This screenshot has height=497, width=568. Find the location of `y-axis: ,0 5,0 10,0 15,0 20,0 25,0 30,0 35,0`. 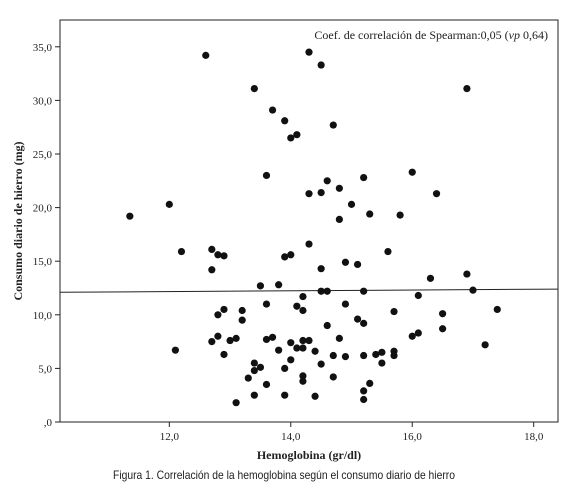

y-axis: ,0 5,0 10,0 15,0 20,0 25,0 30,0 35,0 is located at coordinates (46, 235).